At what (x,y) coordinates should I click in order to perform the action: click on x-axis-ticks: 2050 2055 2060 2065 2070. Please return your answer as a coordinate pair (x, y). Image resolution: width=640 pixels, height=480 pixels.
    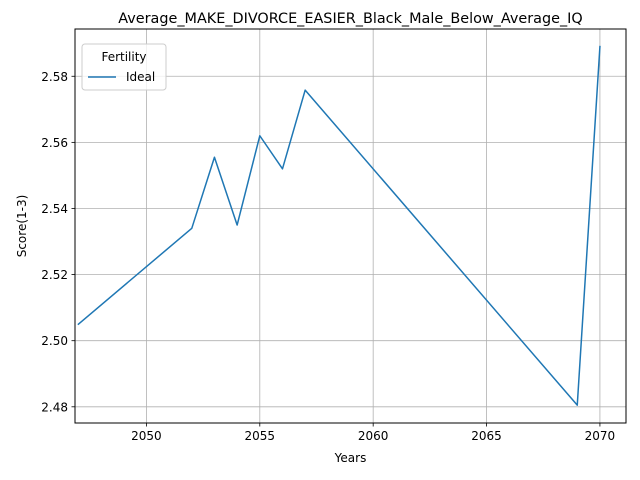
    Looking at the image, I should click on (373, 433).